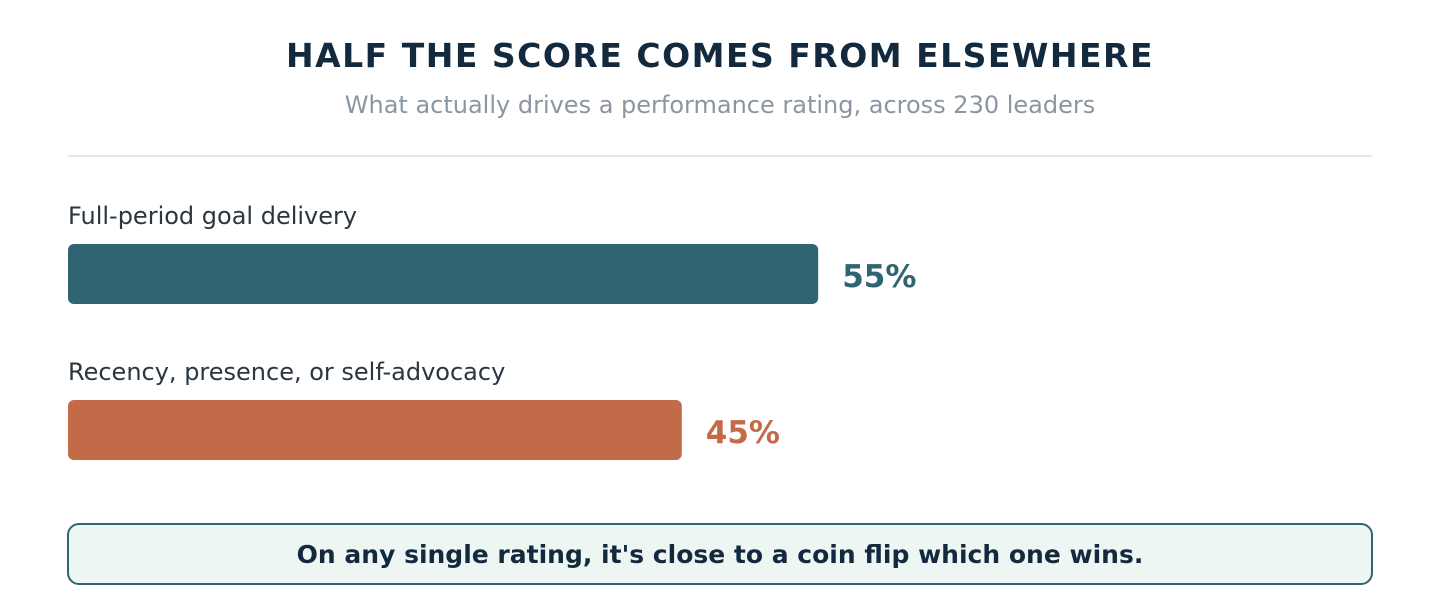 The width and height of the screenshot is (1440, 600). I want to click on value-label-recency-presence-or-self-advocacy: 45%, so click(743, 433).